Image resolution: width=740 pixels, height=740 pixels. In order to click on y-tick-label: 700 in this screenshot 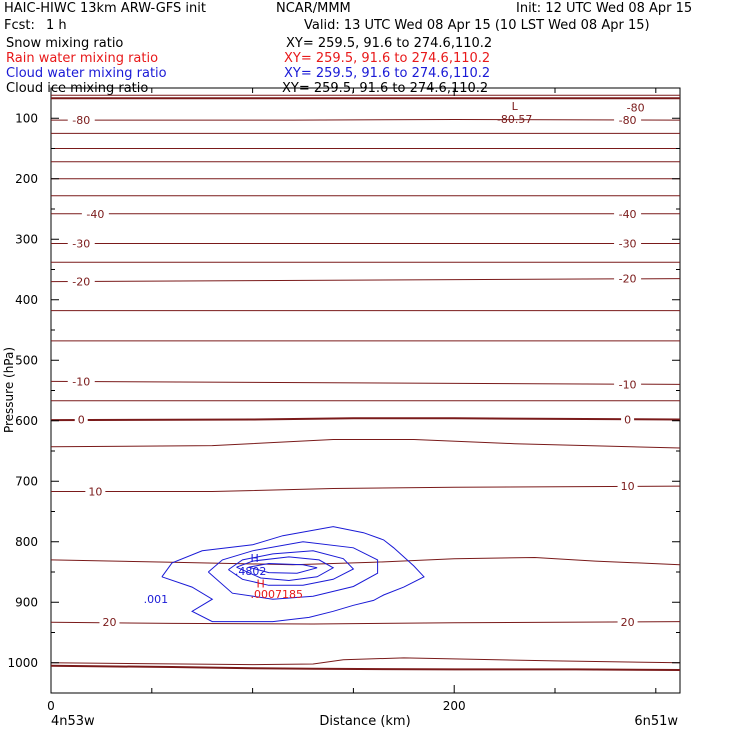, I will do `click(26, 481)`.